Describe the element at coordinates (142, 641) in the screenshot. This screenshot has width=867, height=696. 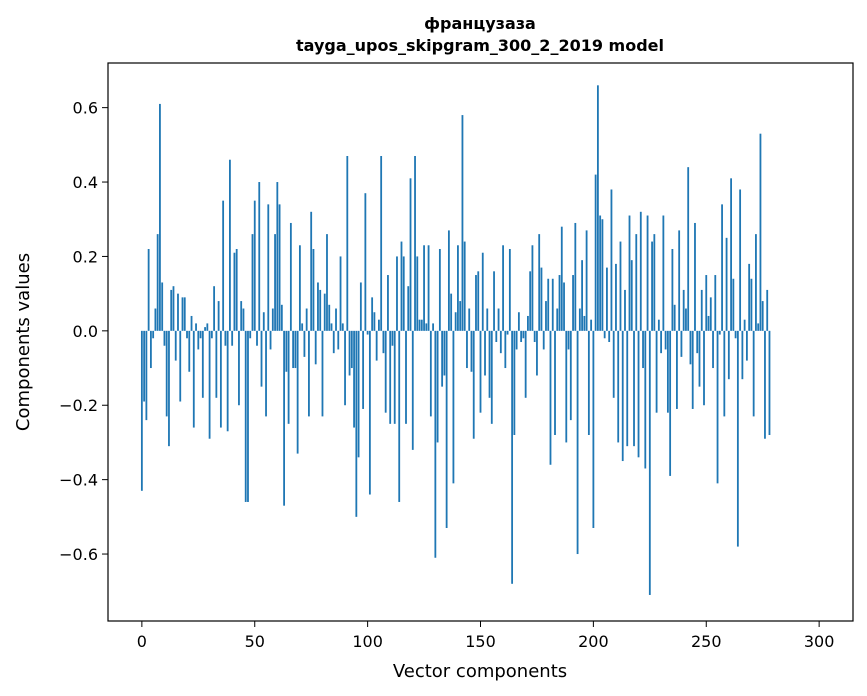
I see `x-tick-label: 0` at that location.